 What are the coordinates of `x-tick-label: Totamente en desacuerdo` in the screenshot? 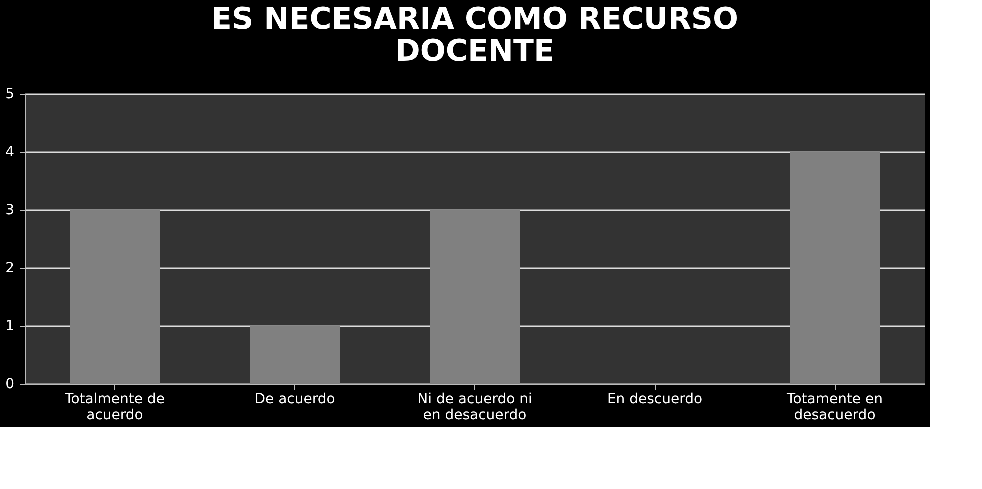 It's located at (834, 408).